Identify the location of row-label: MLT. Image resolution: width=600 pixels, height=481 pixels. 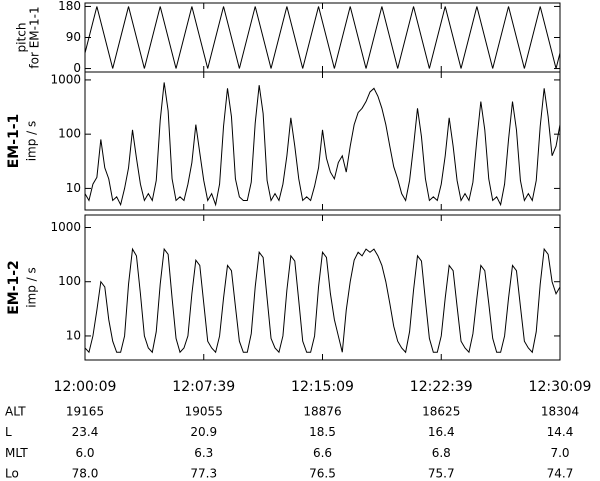
(16, 453).